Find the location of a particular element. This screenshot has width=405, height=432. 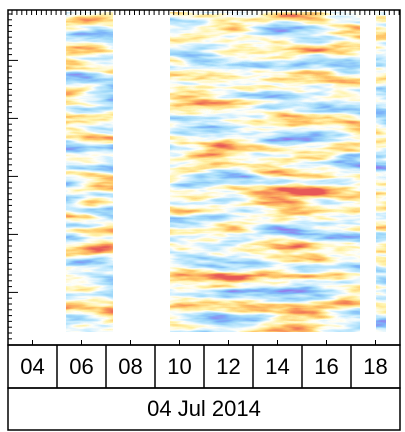

x-tick-label: 10 is located at coordinates (179, 366).